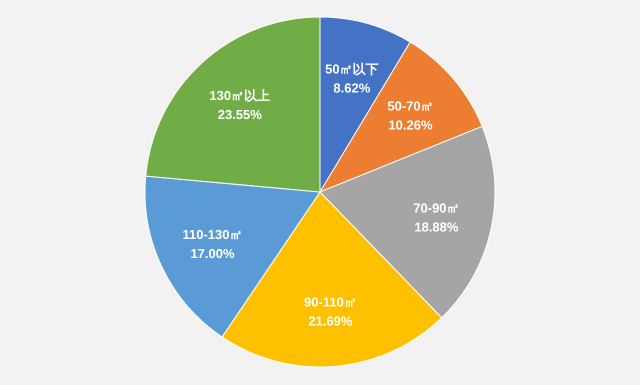 The height and width of the screenshot is (385, 640). What do you see at coordinates (410, 106) in the screenshot?
I see `slice-label: 50-70㎡` at bounding box center [410, 106].